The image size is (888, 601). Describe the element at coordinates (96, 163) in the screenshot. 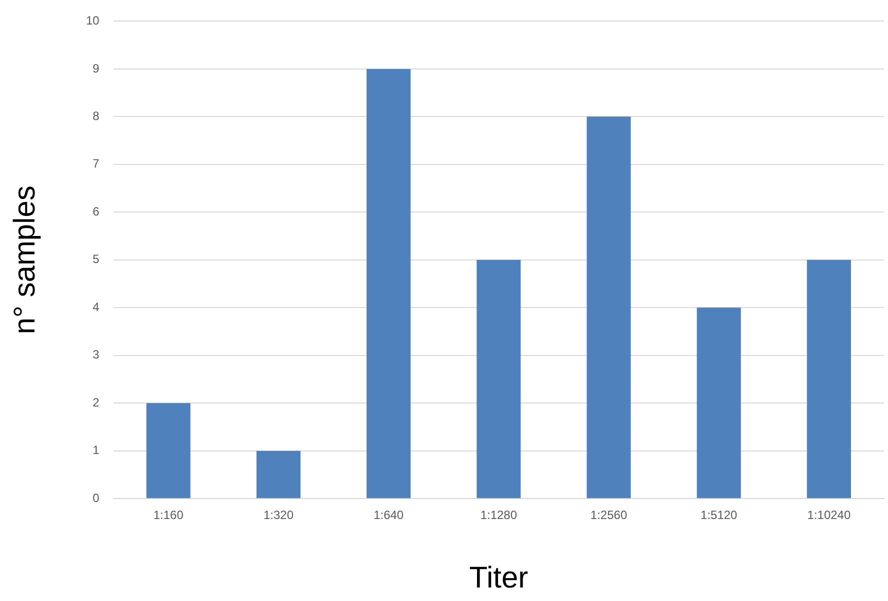

I see `y-tick-label: 7` at that location.